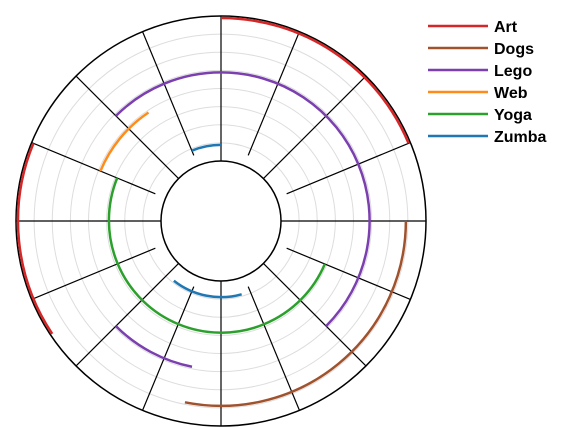 Image resolution: width=579 pixels, height=427 pixels. Describe the element at coordinates (513, 71) in the screenshot. I see `legend-label-lego: Lego` at that location.